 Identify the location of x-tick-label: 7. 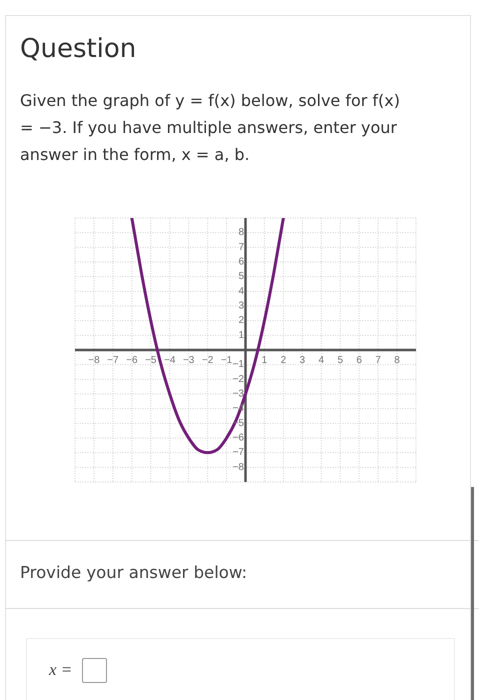
(378, 360).